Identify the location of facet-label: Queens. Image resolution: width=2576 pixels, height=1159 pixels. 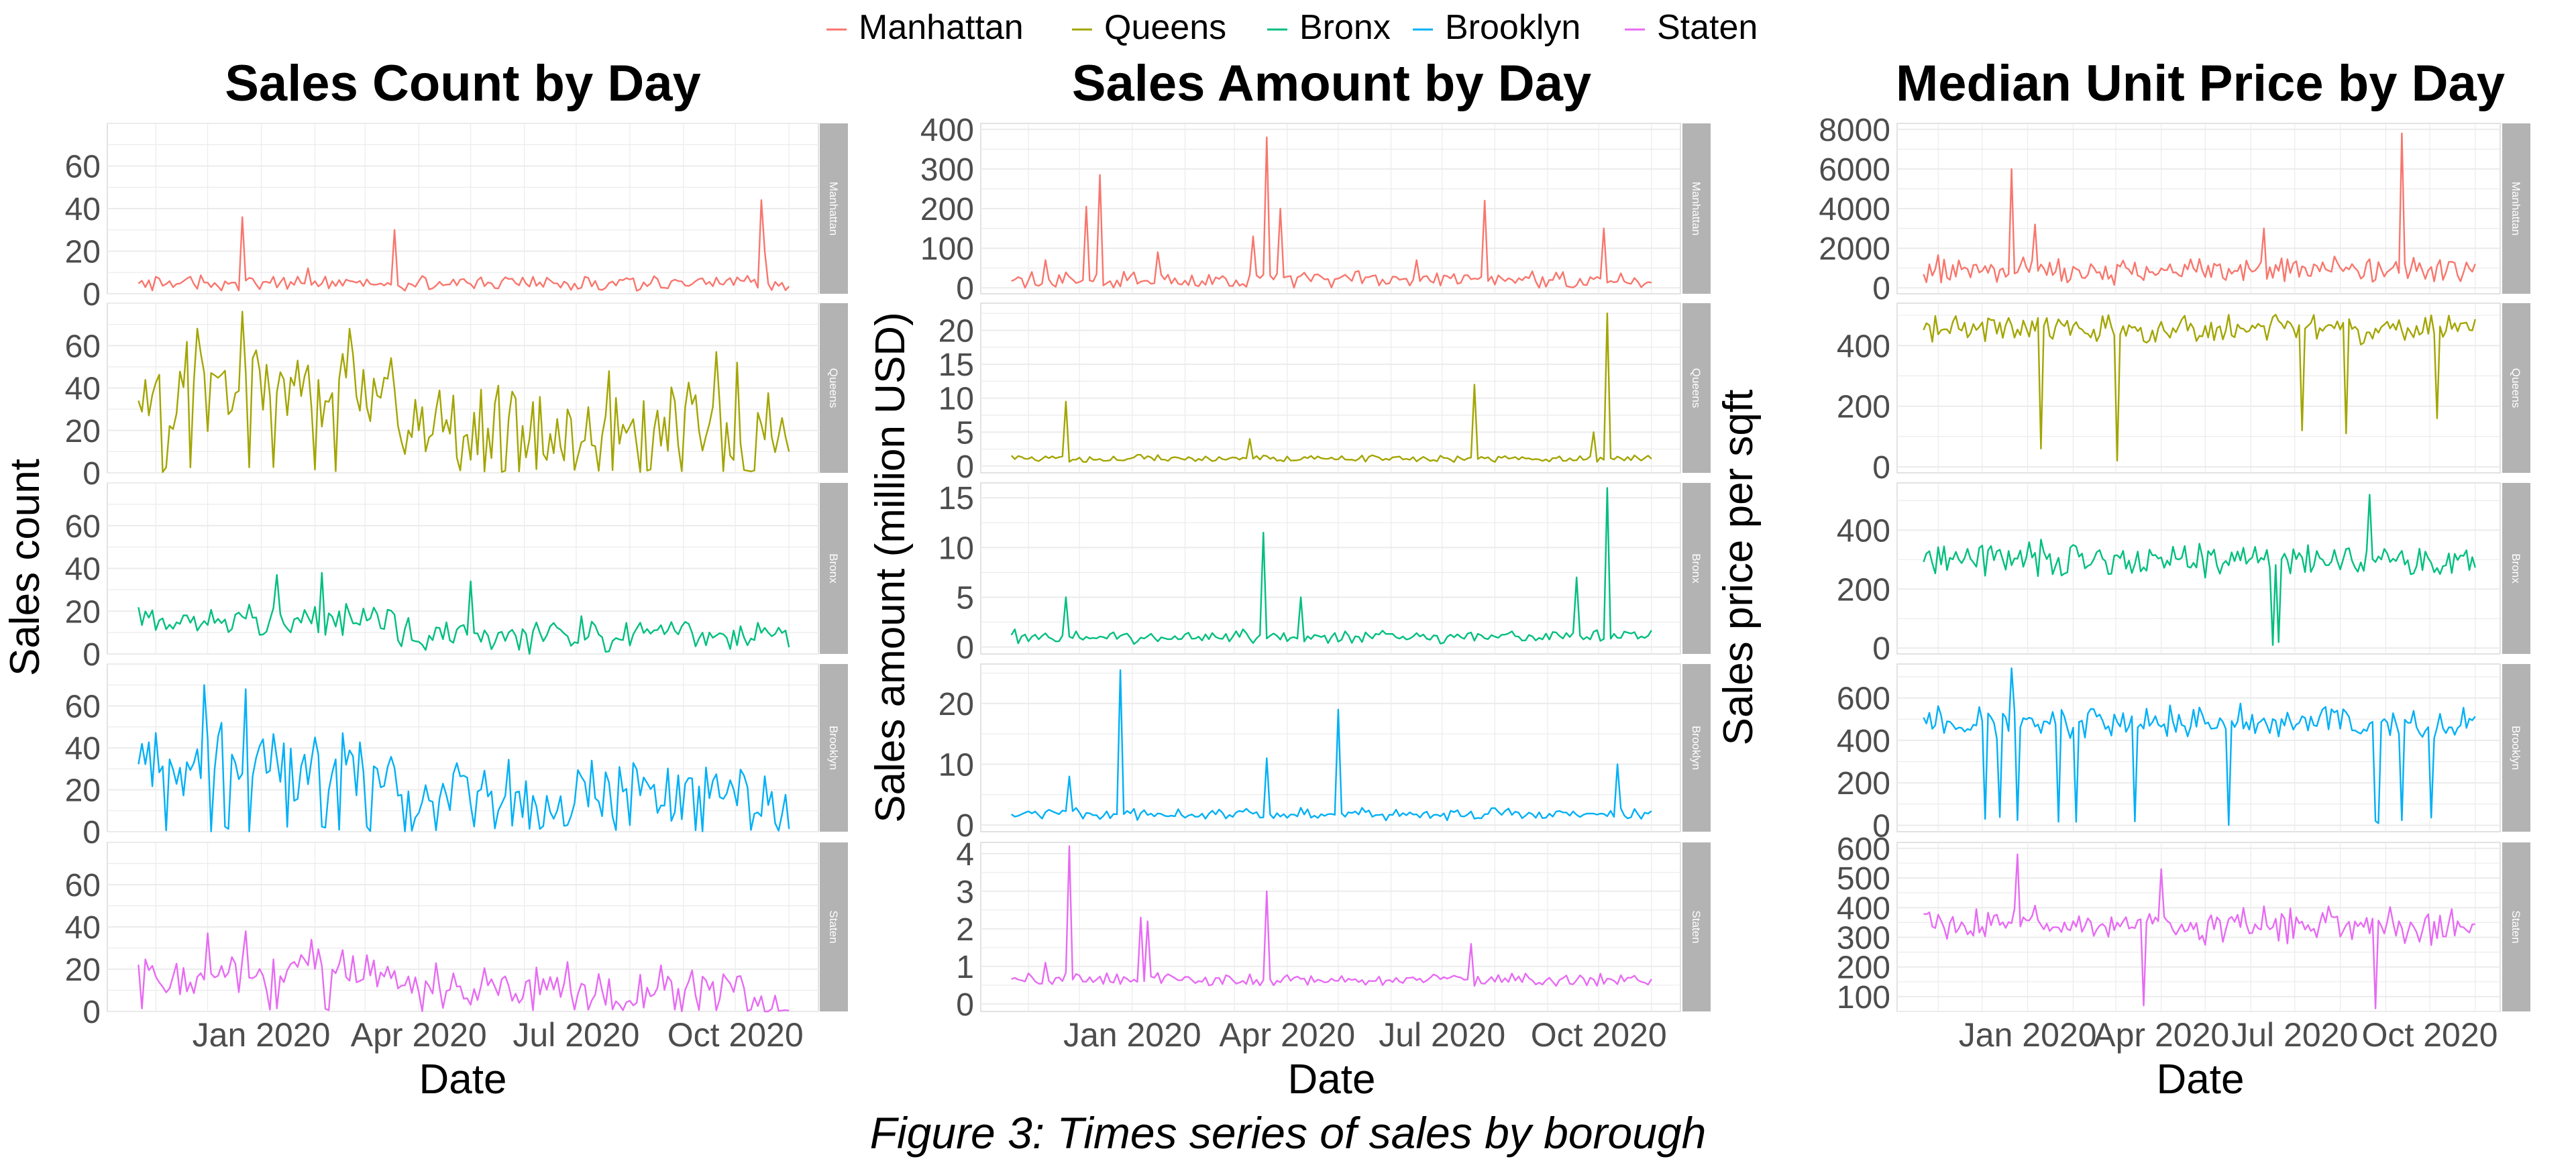
(2516, 388).